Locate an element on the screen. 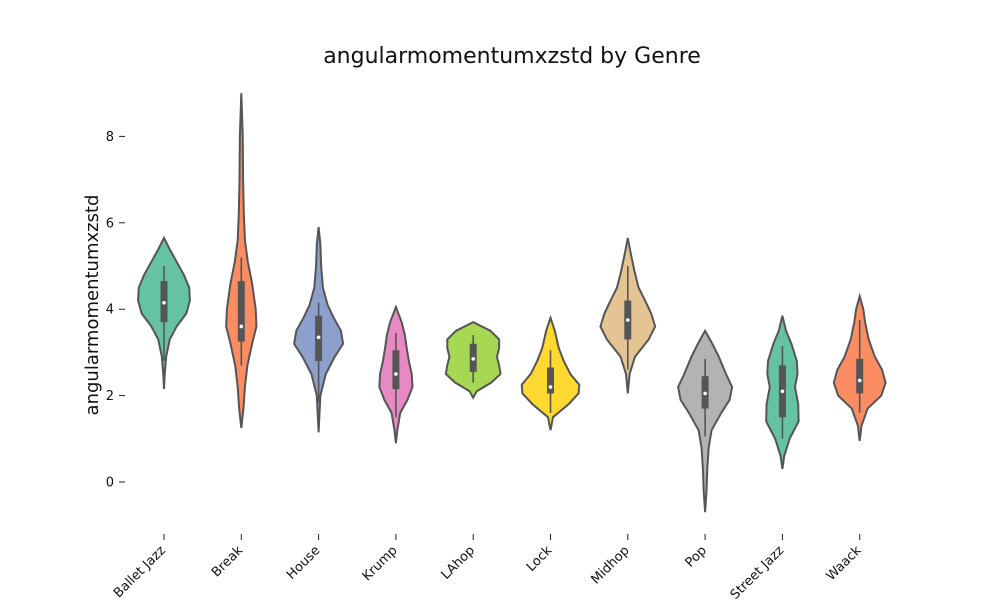  x-tick-label: House is located at coordinates (303, 562).